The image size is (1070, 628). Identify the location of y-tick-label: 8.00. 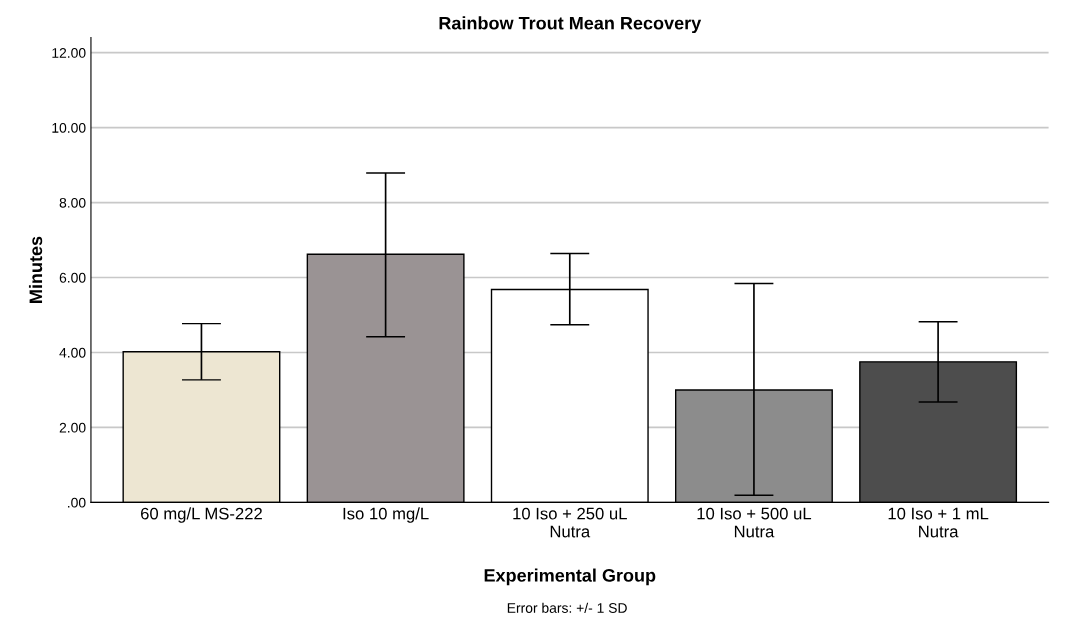
(72, 202).